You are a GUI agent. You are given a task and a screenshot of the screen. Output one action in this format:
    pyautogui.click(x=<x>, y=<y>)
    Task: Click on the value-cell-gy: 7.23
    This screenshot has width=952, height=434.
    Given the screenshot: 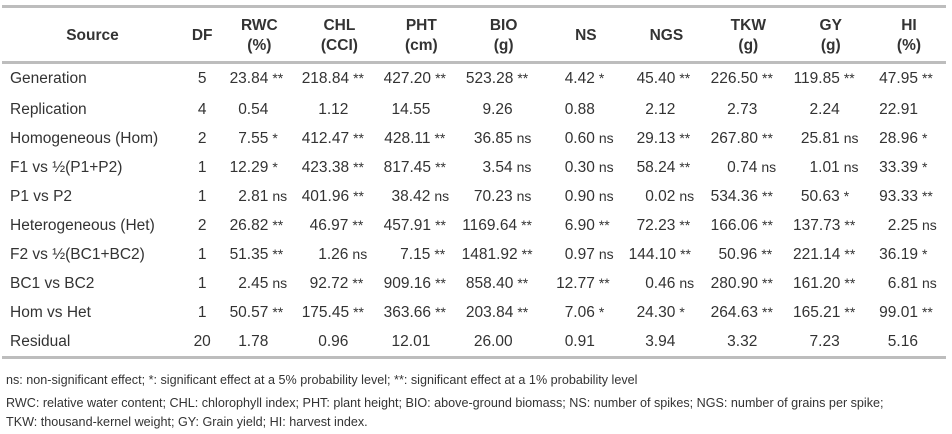 What is the action you would take?
    pyautogui.click(x=831, y=341)
    